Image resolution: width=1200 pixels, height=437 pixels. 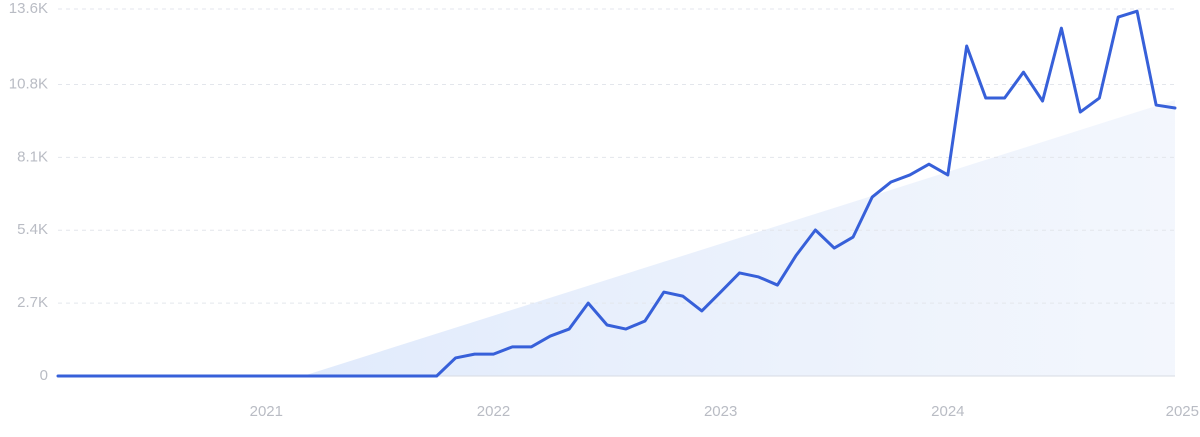 What do you see at coordinates (720, 411) in the screenshot?
I see `x-tick-label: 2023` at bounding box center [720, 411].